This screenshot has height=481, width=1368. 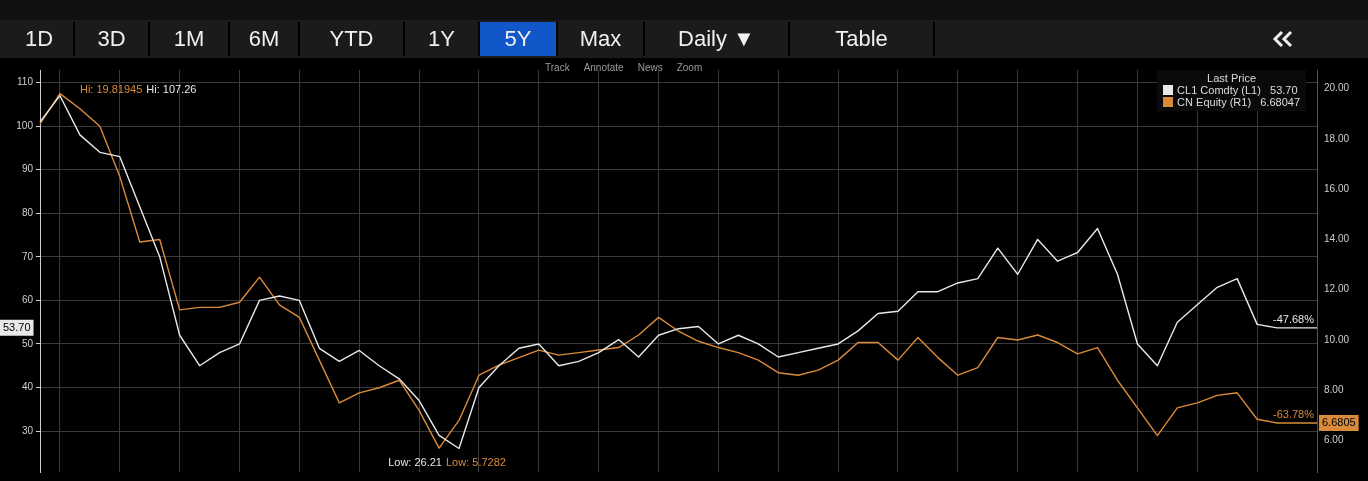 What do you see at coordinates (1337, 289) in the screenshot?
I see `y2-tick-label: 12.00` at bounding box center [1337, 289].